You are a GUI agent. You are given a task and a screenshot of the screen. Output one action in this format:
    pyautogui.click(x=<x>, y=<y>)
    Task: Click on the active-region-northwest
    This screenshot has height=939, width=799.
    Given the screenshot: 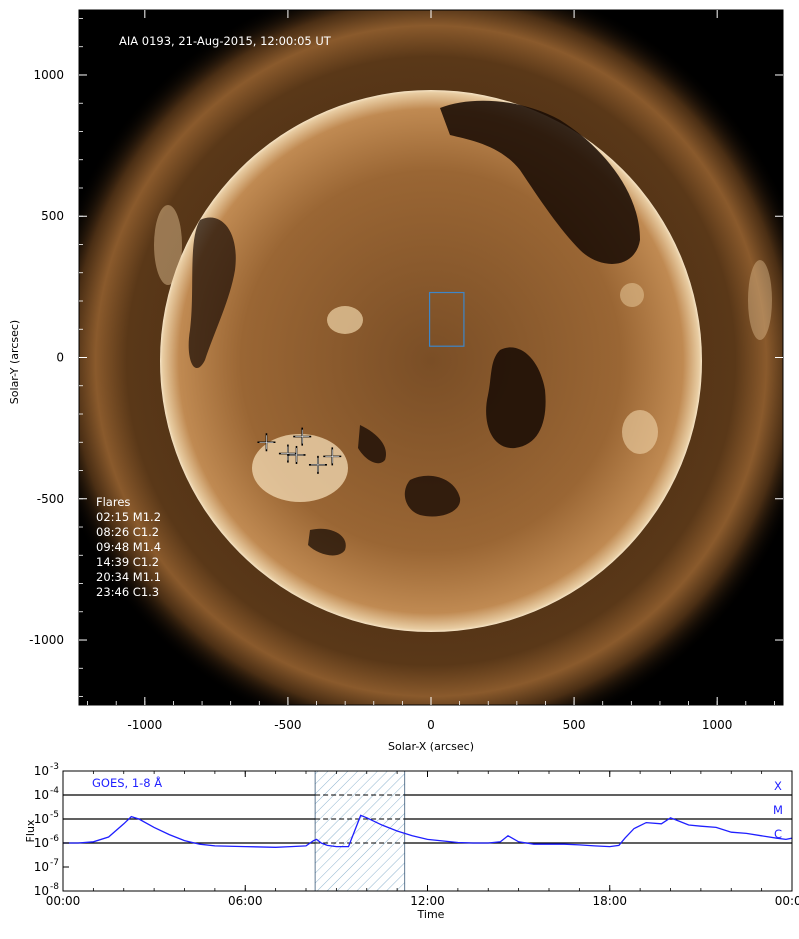 What is the action you would take?
    pyautogui.click(x=632, y=295)
    